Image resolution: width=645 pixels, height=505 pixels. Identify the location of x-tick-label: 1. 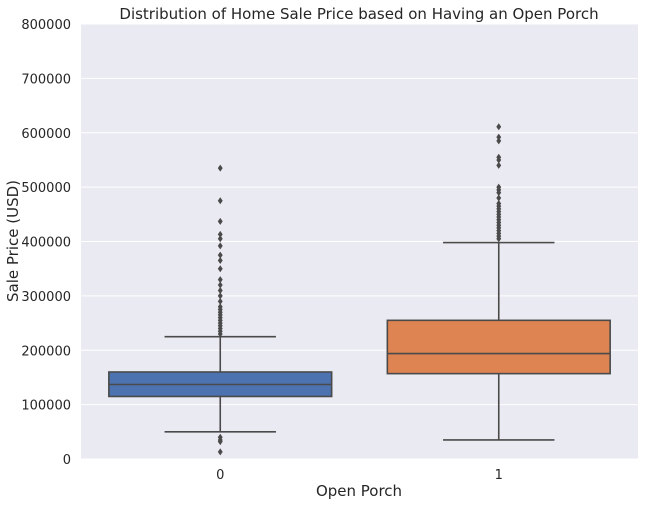
(499, 475).